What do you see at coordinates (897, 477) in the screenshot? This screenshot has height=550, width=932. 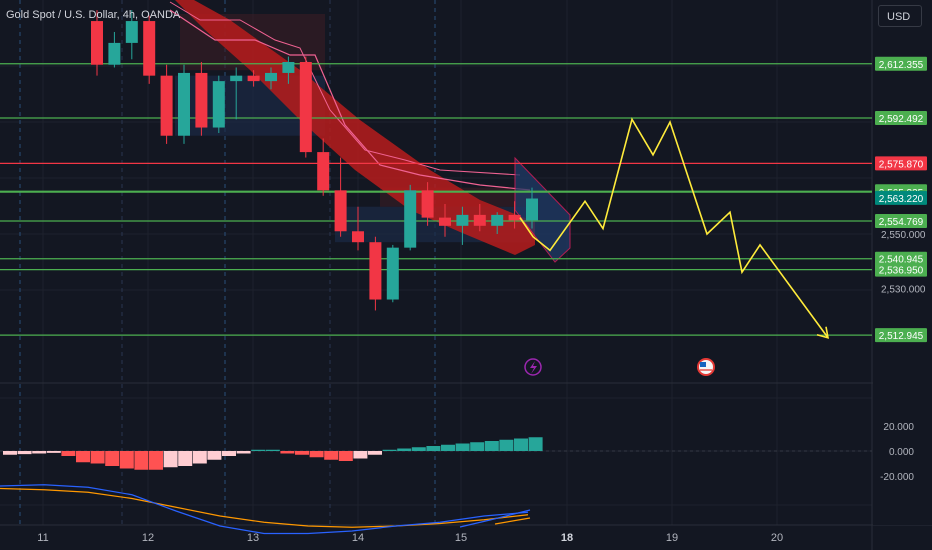 I see `macd-axis-tick: -20.000` at bounding box center [897, 477].